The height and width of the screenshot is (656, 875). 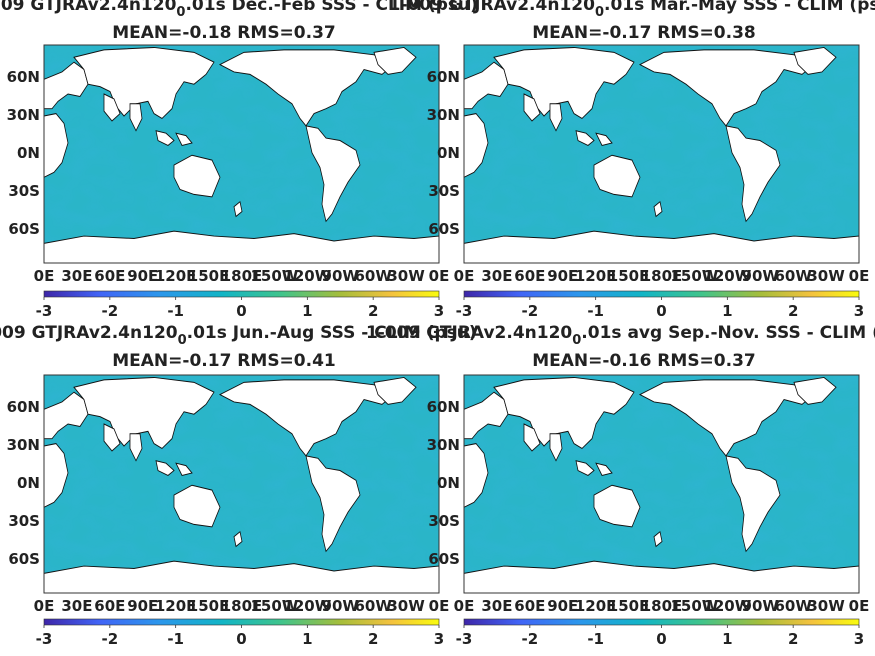 I want to click on panel-stats: MEAN=-0.17 RMS=0.38, so click(x=644, y=33).